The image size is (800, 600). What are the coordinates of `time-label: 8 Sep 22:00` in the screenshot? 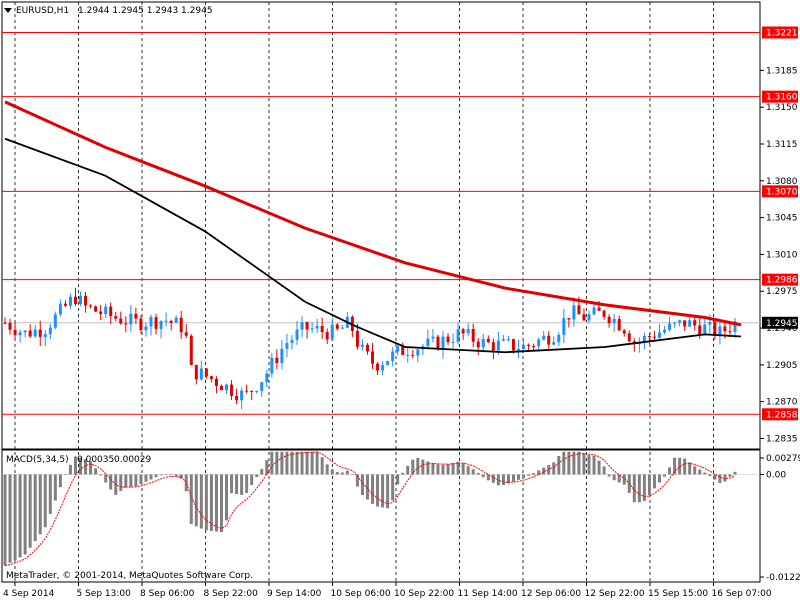 It's located at (231, 594).